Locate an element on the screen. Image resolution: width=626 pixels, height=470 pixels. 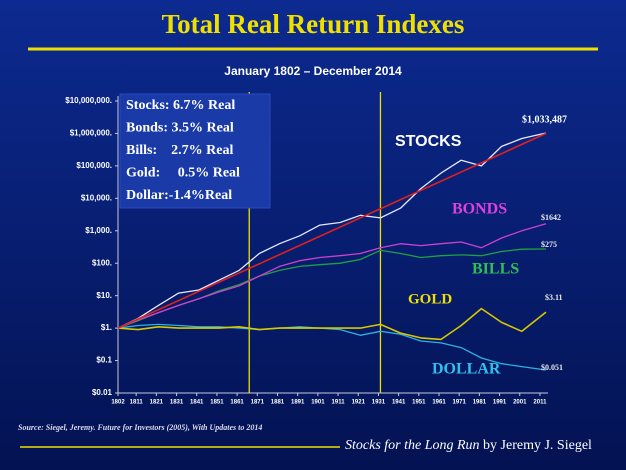
y-tick-label: $10,000,000. is located at coordinates (88, 100).